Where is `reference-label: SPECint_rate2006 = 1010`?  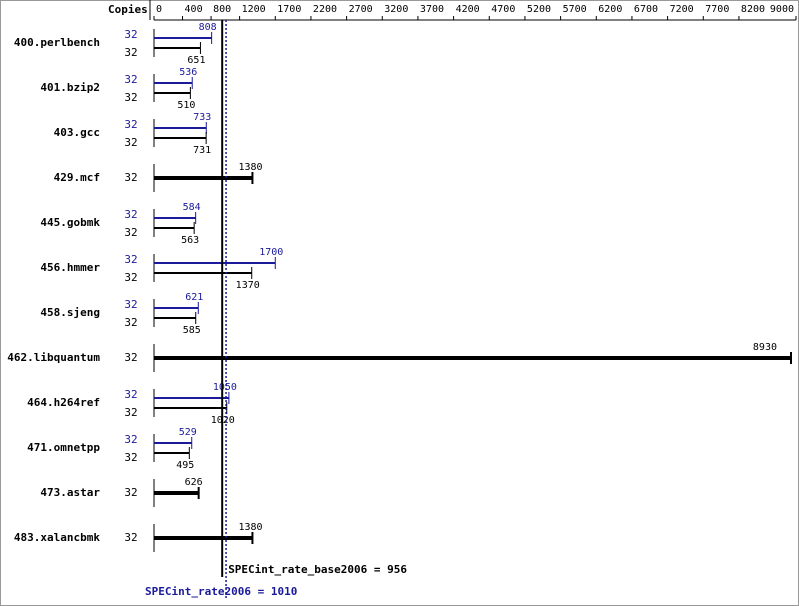 reference-label: SPECint_rate2006 = 1010 is located at coordinates (221, 591).